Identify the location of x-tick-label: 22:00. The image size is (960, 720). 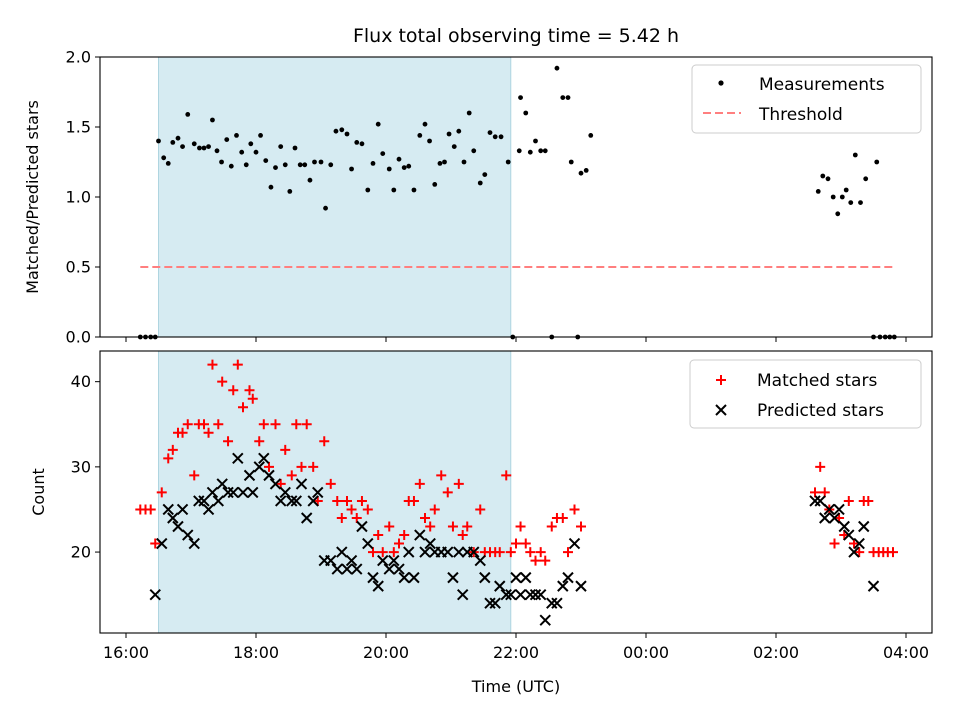
(516, 652).